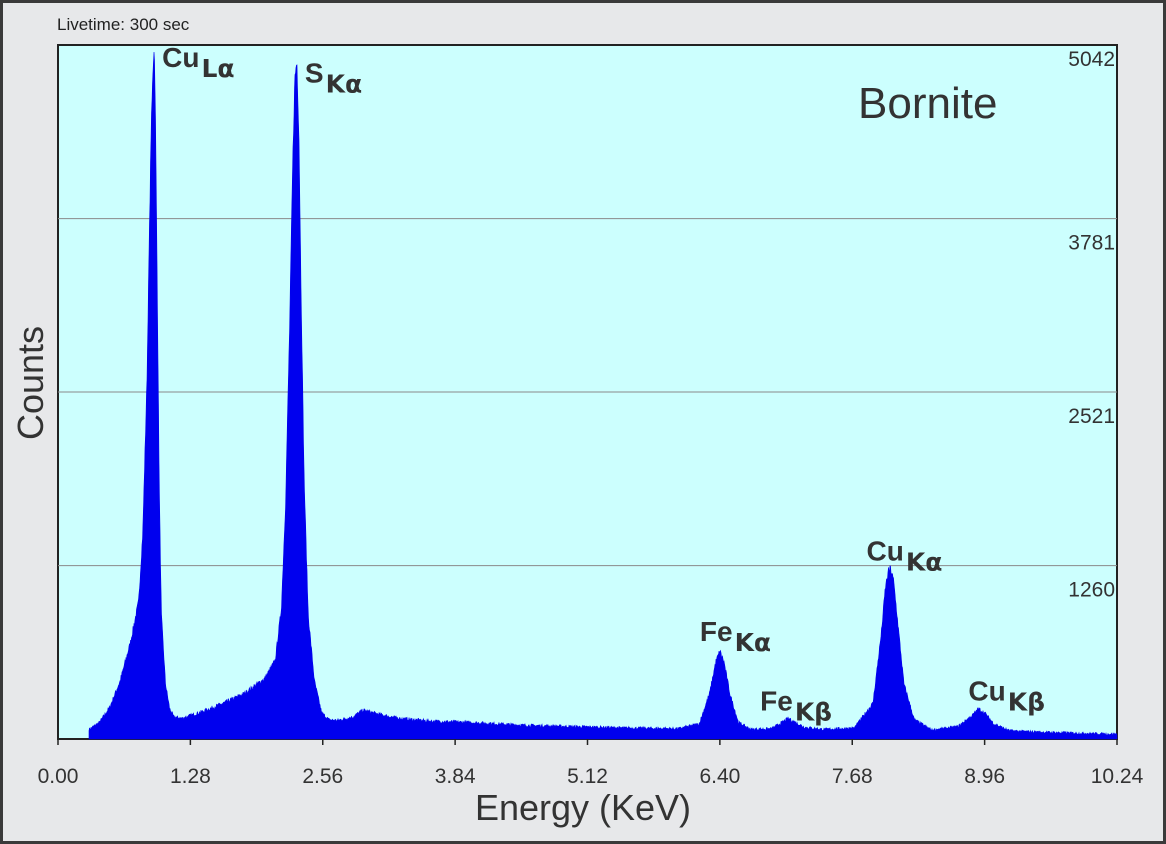 The height and width of the screenshot is (844, 1166). I want to click on peak-label: CuKβ, so click(1006, 696).